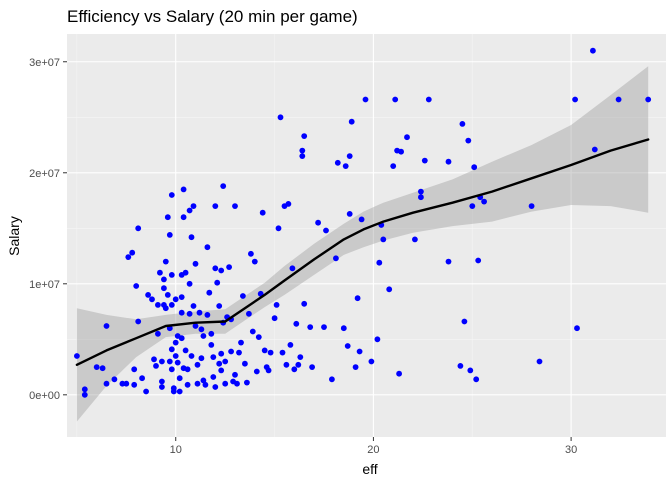 This screenshot has width=672, height=480. What do you see at coordinates (44, 396) in the screenshot?
I see `y-tick-label: 0e+00` at bounding box center [44, 396].